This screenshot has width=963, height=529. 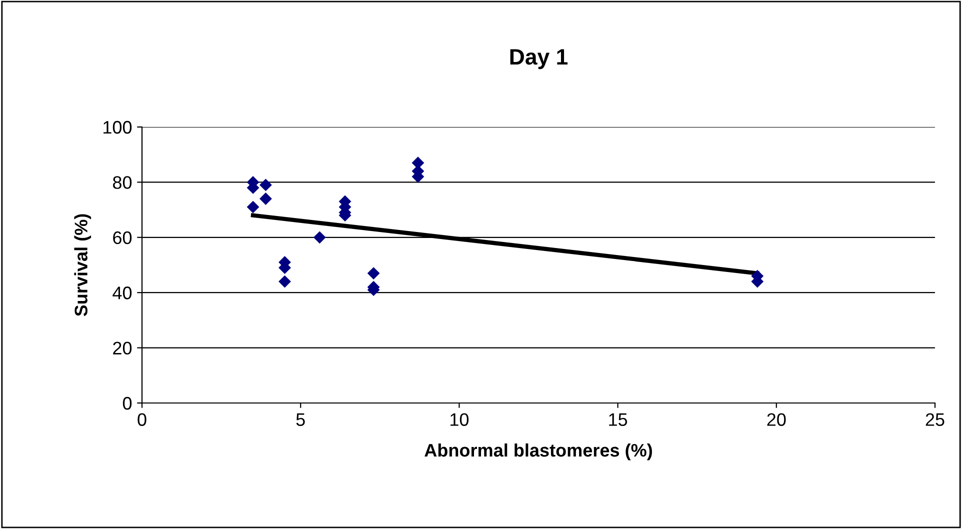 I want to click on chart-title: Day 1, so click(x=539, y=59).